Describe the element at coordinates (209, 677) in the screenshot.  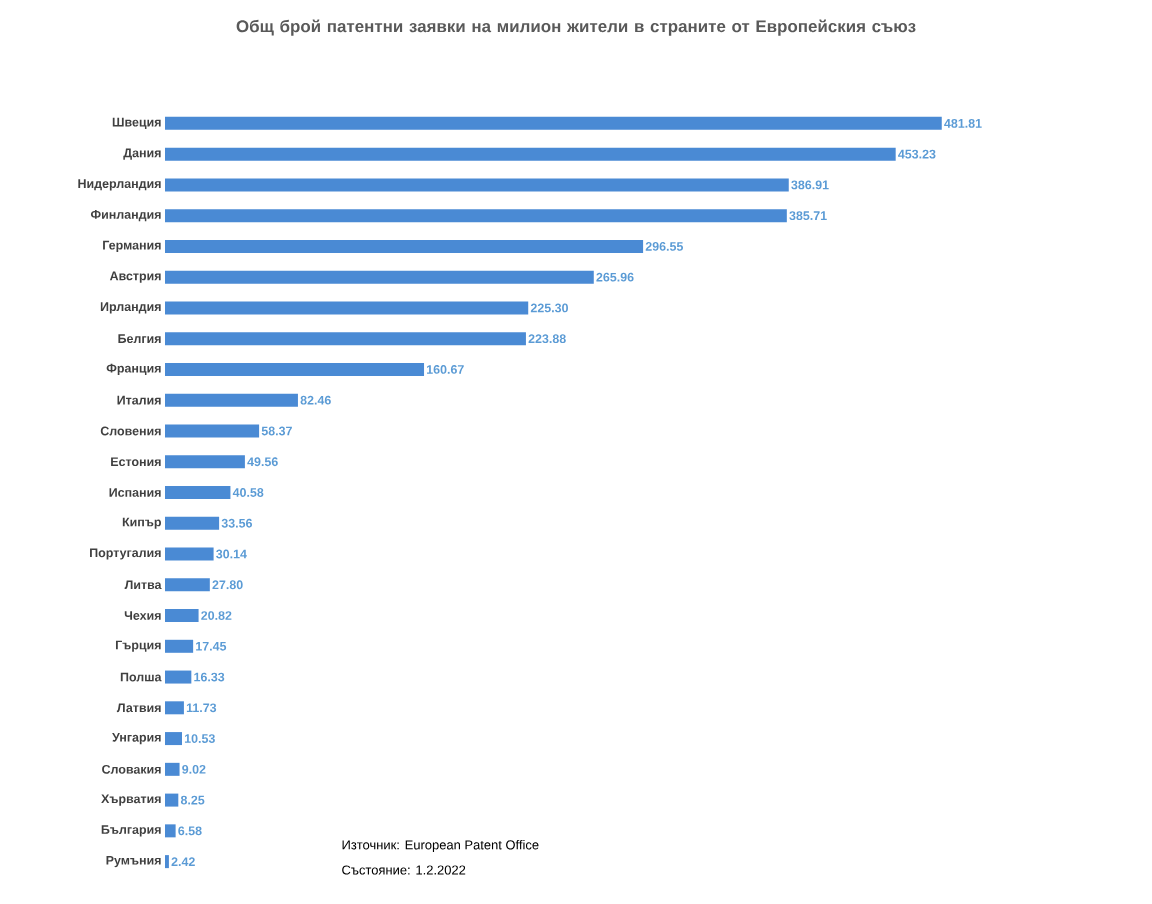
I see `data-label: 16.33` at that location.